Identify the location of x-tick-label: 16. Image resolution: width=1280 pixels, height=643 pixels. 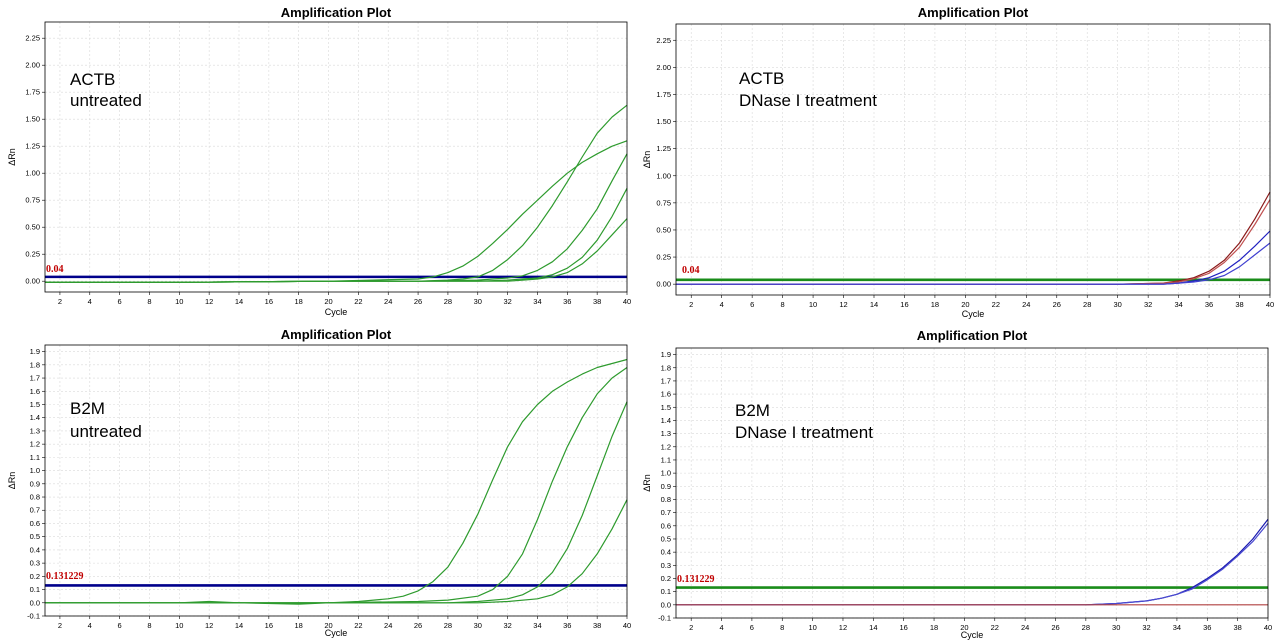
(269, 301).